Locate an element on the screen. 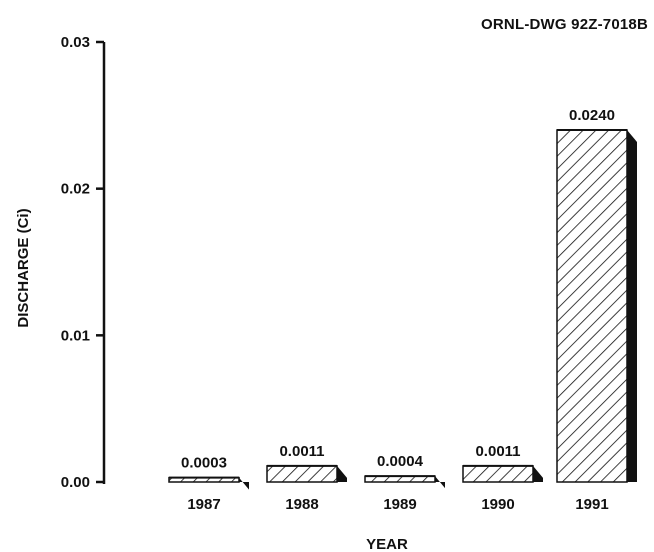 Image resolution: width=654 pixels, height=552 pixels. x-tick-label: 1988 is located at coordinates (301, 504).